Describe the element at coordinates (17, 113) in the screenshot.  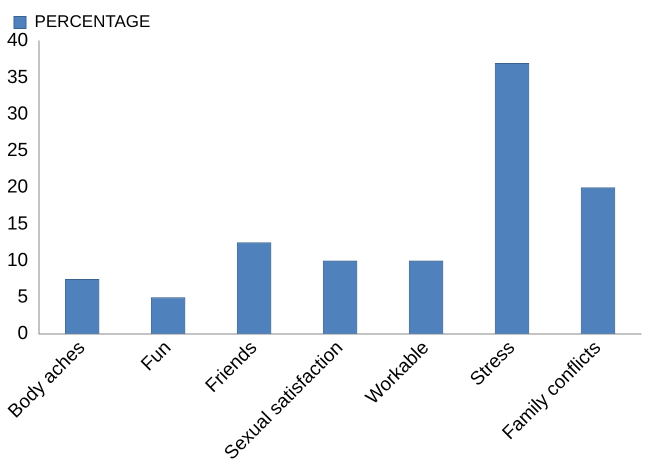
I see `y-tick-label: 30` at that location.